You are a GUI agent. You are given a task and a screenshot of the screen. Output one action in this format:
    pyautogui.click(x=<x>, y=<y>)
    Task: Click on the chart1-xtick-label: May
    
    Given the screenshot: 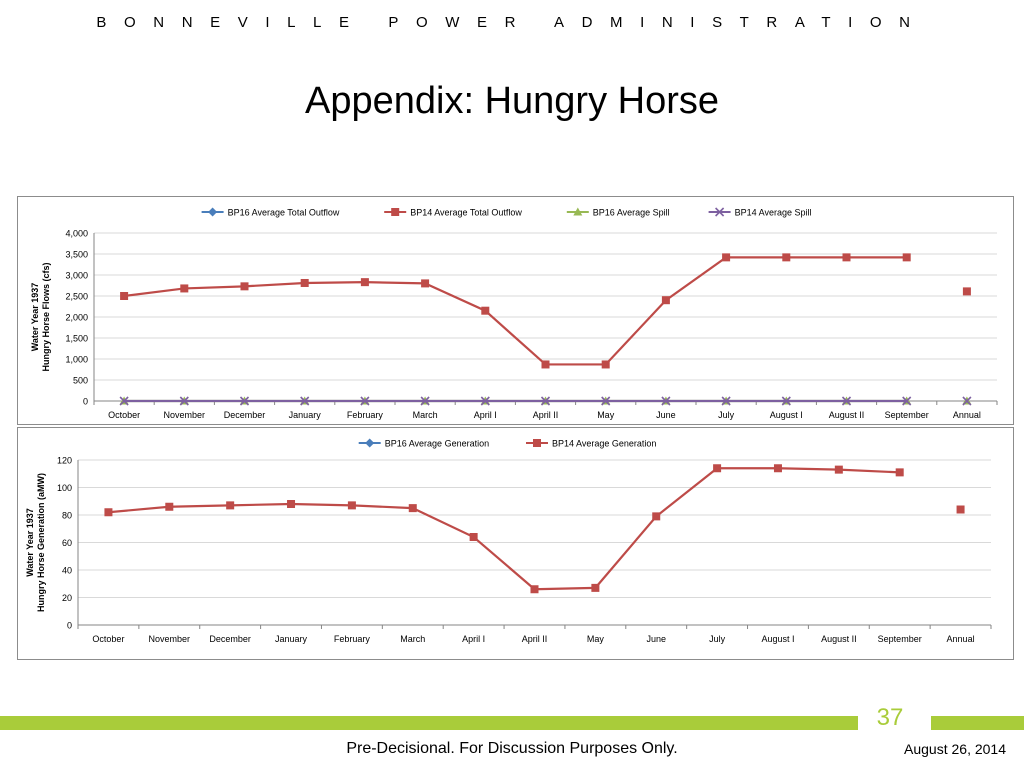 What is the action you would take?
    pyautogui.click(x=606, y=415)
    